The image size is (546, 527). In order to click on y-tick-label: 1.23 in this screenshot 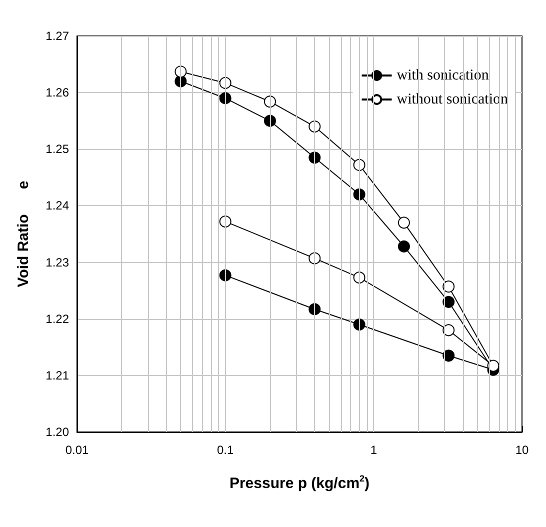, I will do `click(58, 262)`.